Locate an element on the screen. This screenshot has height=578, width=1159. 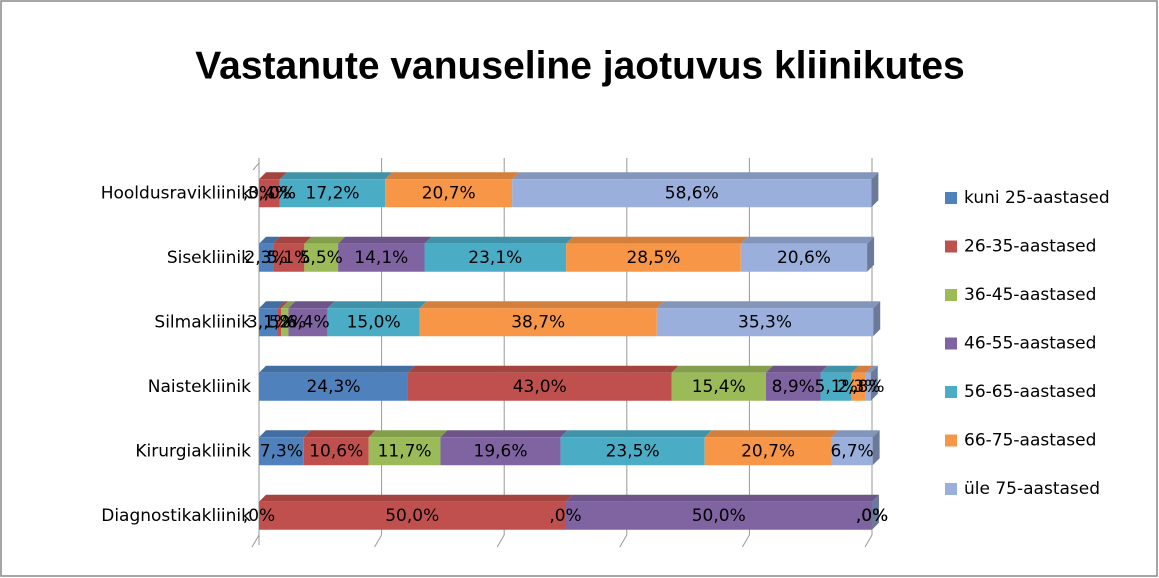
data-label: 11,7% is located at coordinates (405, 451).